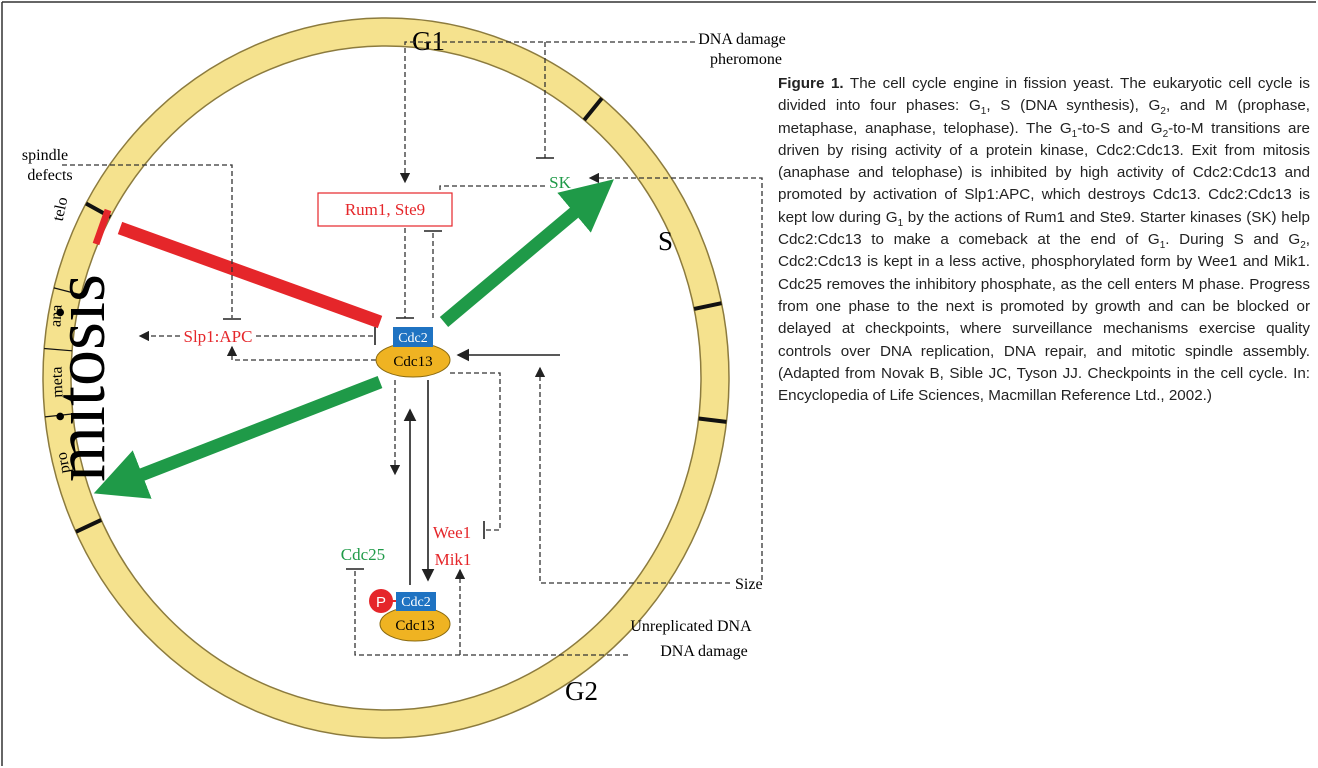 The height and width of the screenshot is (768, 1318). Describe the element at coordinates (49, 175) in the screenshot. I see `signal-label: defects` at that location.